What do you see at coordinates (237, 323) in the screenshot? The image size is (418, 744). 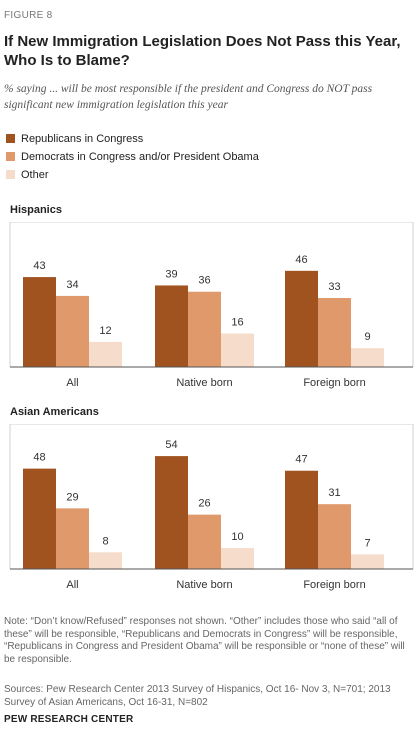 I see `data-label: 16` at bounding box center [237, 323].